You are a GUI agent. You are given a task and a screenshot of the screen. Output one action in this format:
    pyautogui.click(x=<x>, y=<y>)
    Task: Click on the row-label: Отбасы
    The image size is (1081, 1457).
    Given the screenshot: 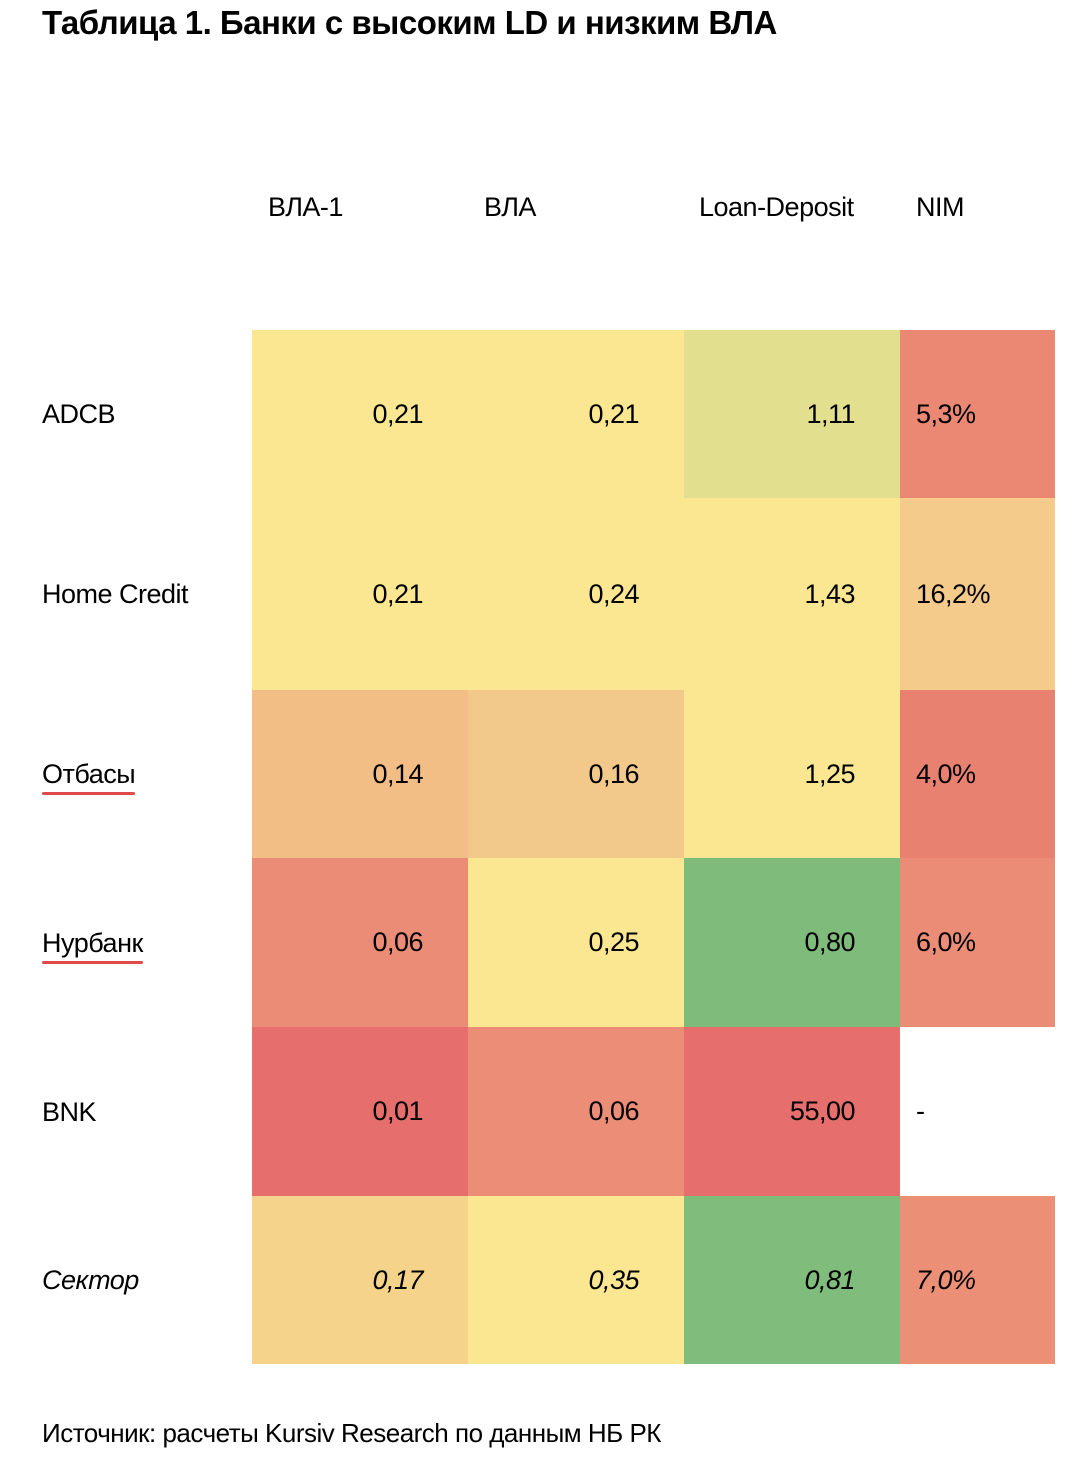 What is the action you would take?
    pyautogui.click(x=89, y=776)
    